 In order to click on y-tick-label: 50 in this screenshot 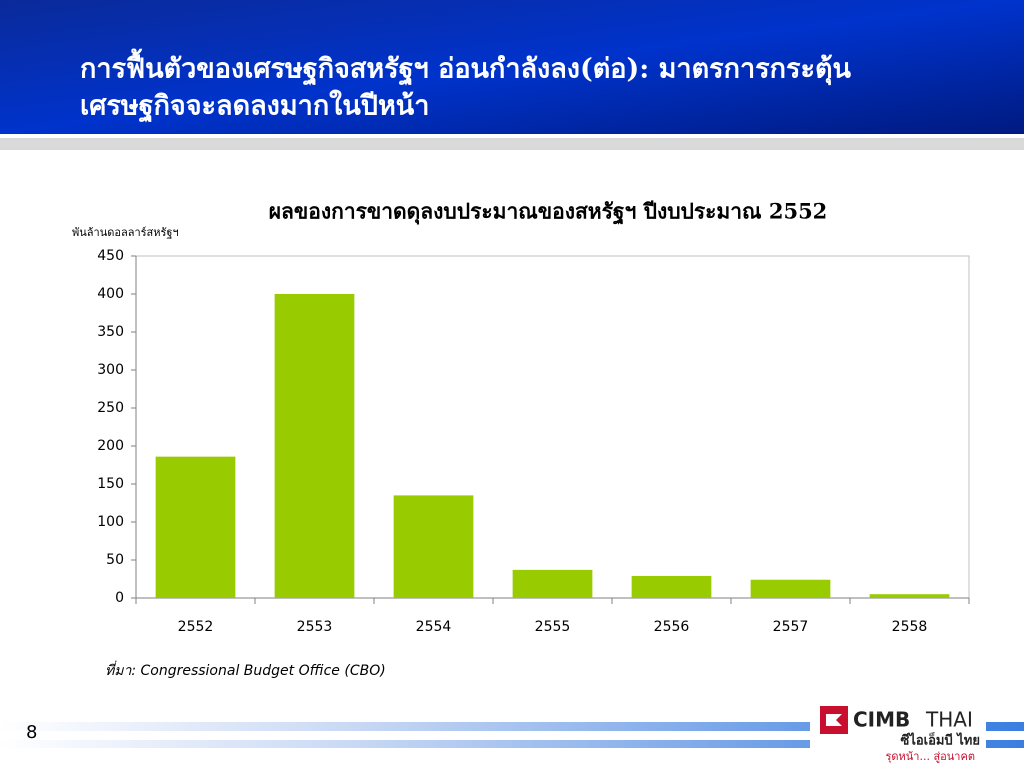, I will do `click(115, 560)`.